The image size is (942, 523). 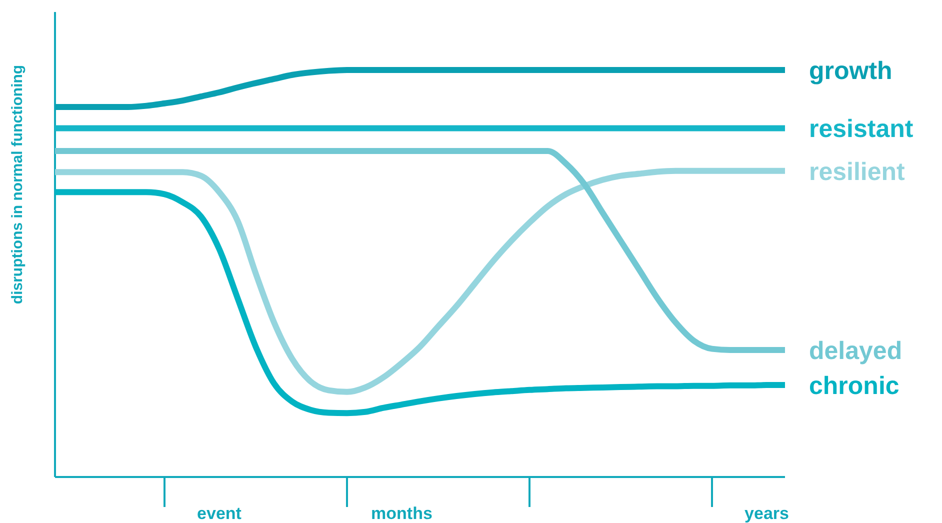 What do you see at coordinates (17, 184) in the screenshot?
I see `y-axis-title: disruptions in normal functioning` at bounding box center [17, 184].